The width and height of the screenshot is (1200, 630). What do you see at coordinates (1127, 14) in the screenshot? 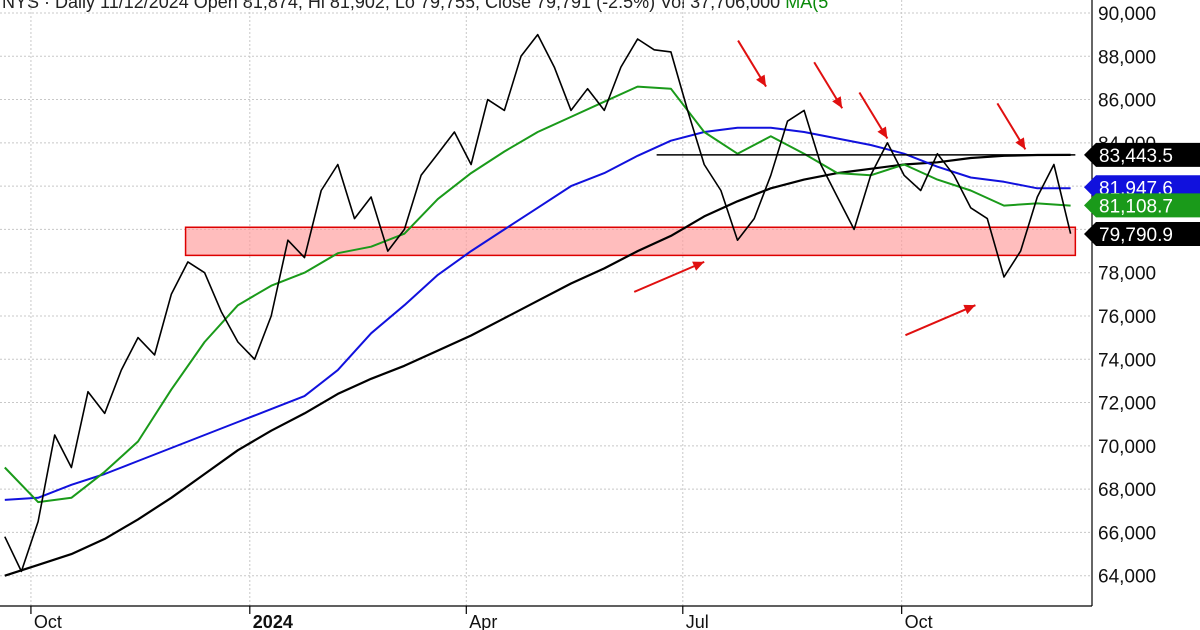
I see `y-tick-label: 90,000` at bounding box center [1127, 14].